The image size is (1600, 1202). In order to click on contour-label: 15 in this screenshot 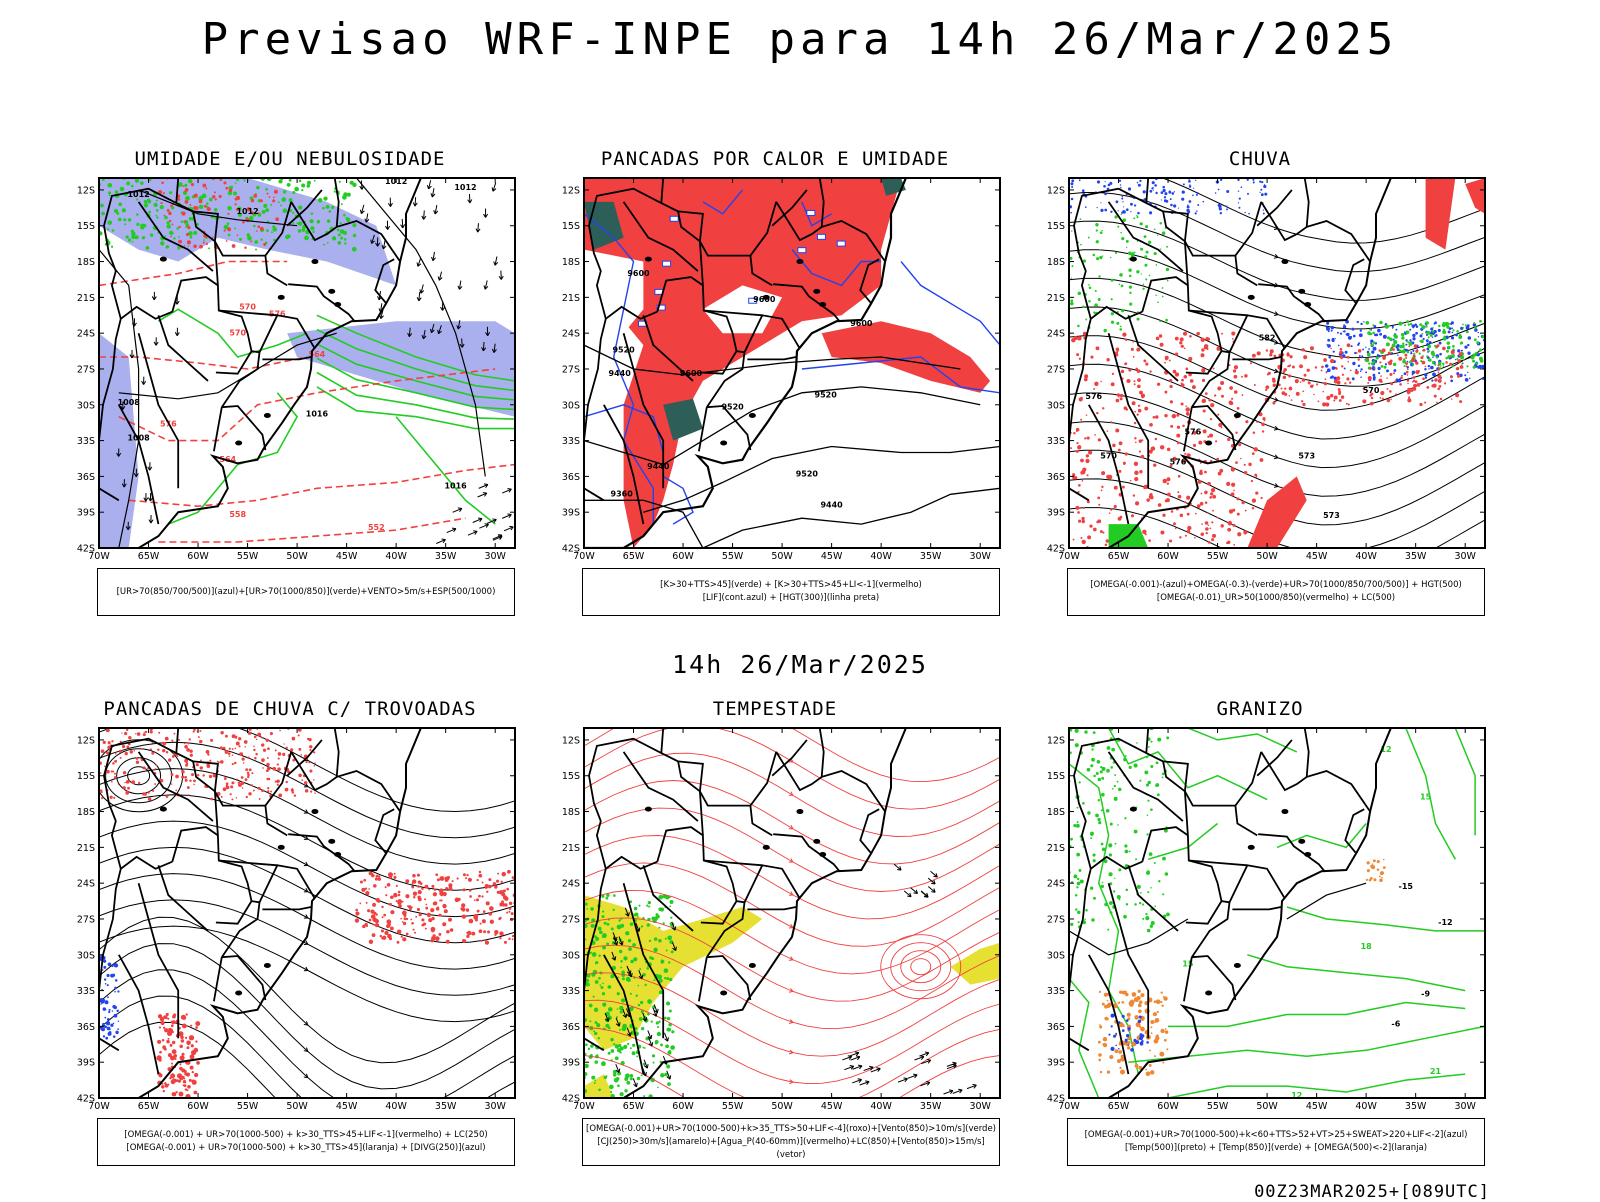, I will do `click(1188, 964)`.